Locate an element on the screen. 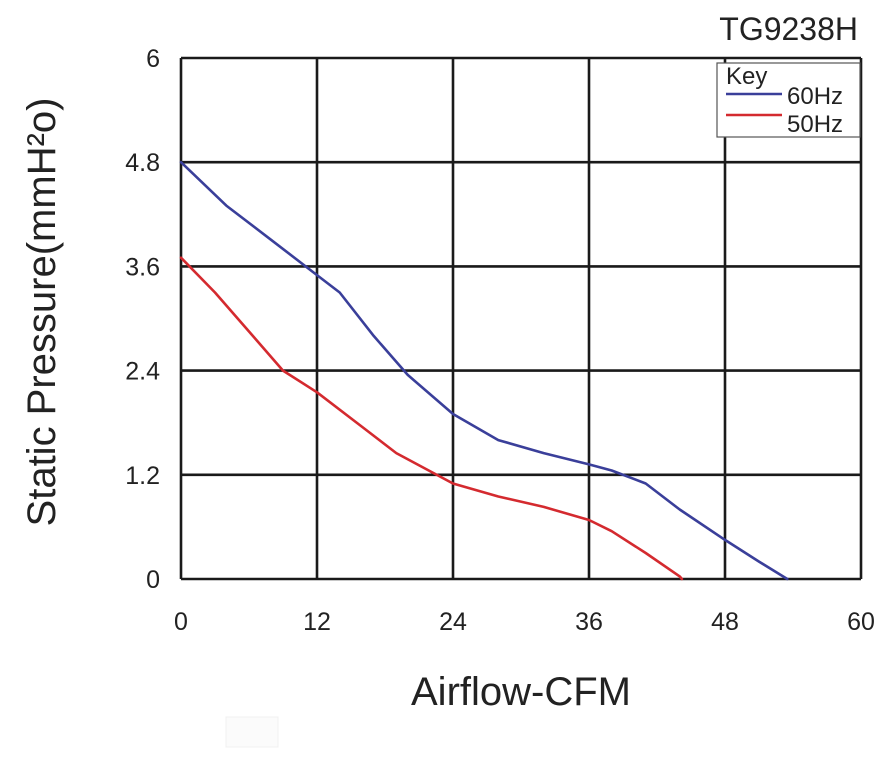 The image size is (892, 759). y-tick-label: 4.8 is located at coordinates (142, 163).